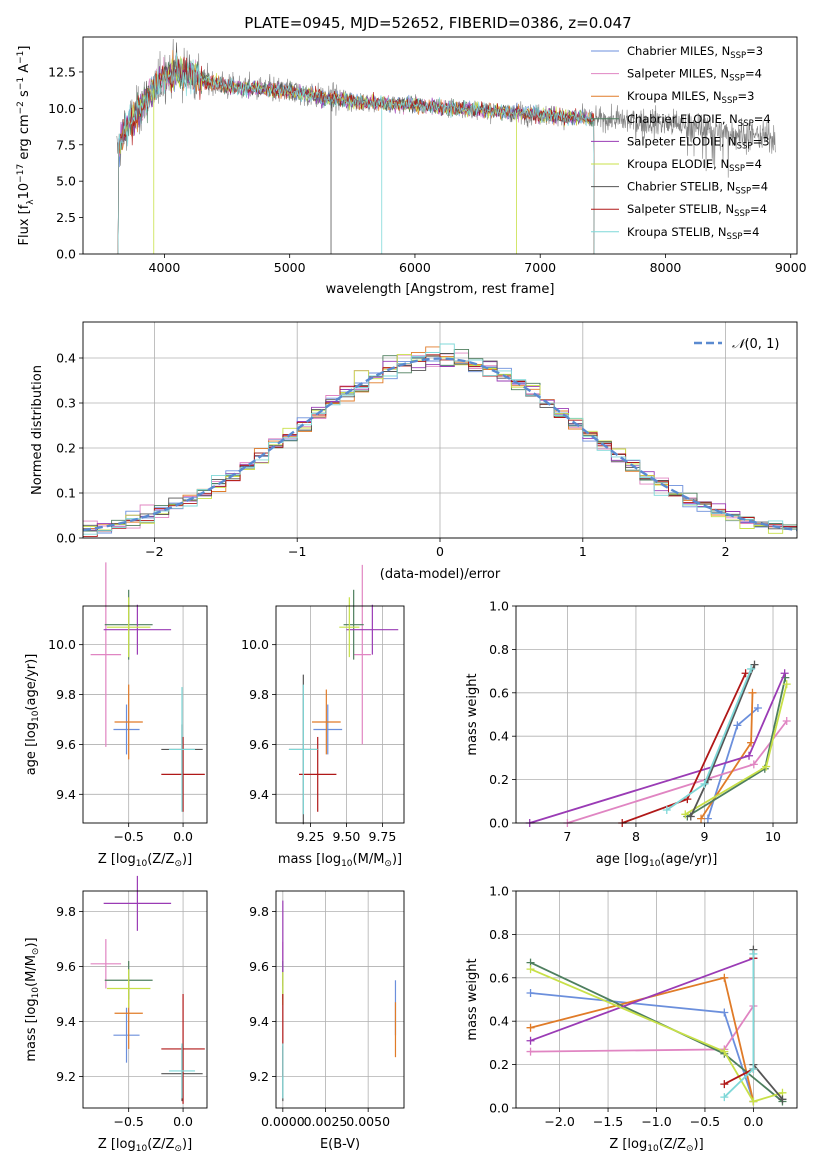 The image size is (819, 1170). Describe the element at coordinates (21, 107) in the screenshot. I see `y-label-part: −2` at that location.